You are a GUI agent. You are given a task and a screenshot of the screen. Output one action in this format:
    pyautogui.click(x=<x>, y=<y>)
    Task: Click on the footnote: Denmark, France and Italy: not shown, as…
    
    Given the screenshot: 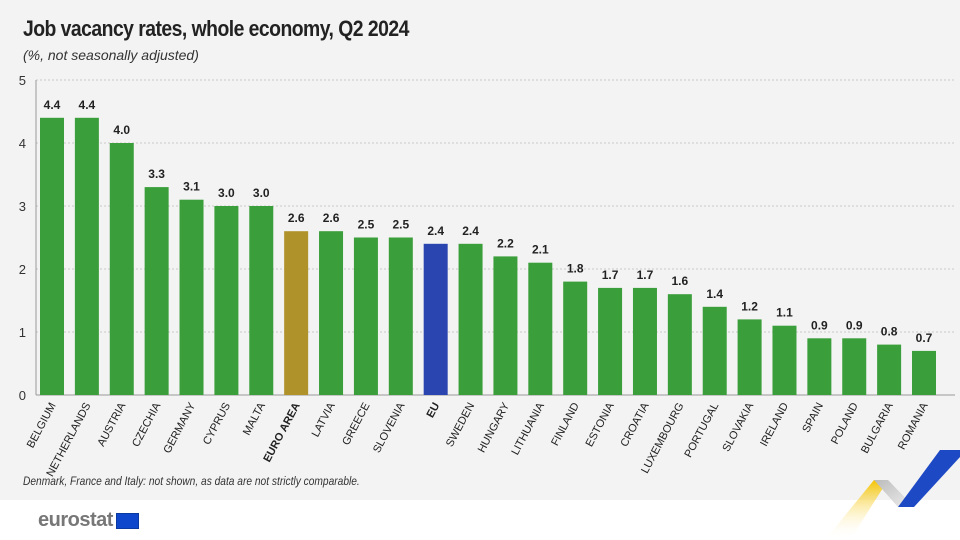 What is the action you would take?
    pyautogui.click(x=191, y=481)
    